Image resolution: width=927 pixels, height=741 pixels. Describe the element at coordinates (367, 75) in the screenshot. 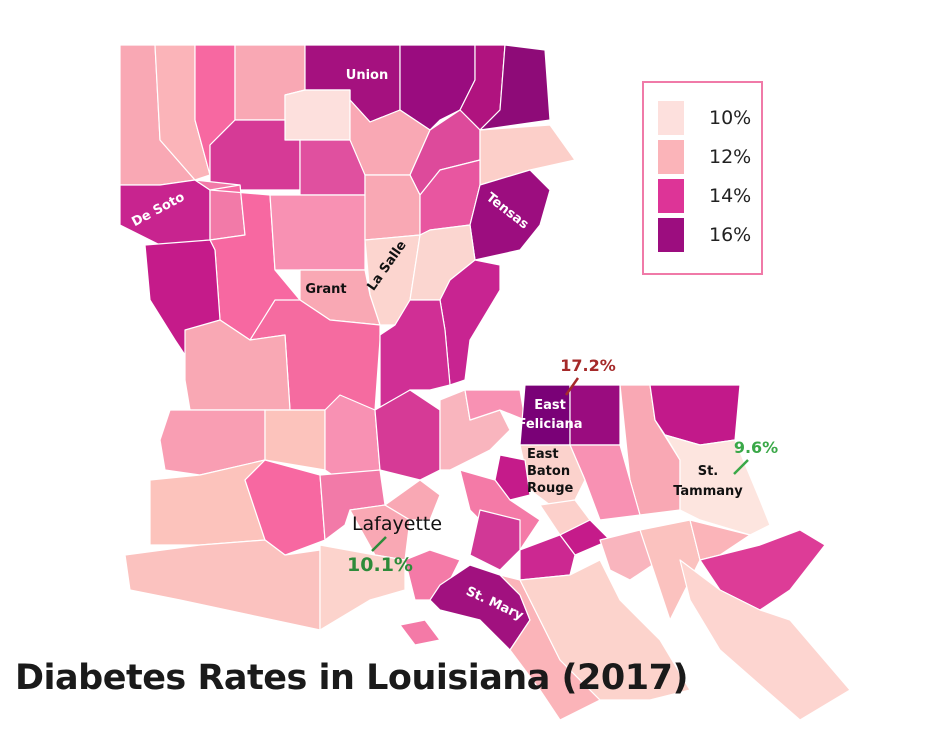

I see `label-union: Union` at that location.